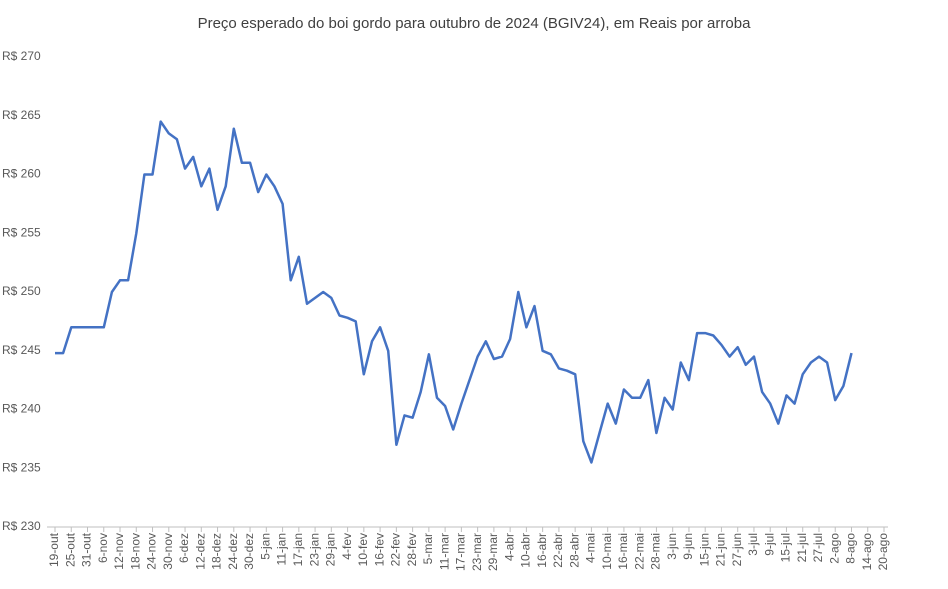 The height and width of the screenshot is (589, 948). What do you see at coordinates (87, 549) in the screenshot?
I see `x-tick-label: 31-out` at bounding box center [87, 549].